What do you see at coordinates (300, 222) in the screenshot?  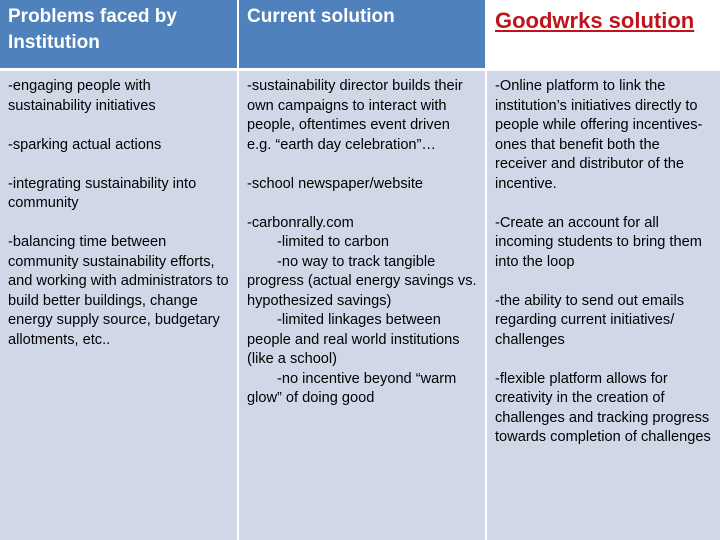 I see `current-item: -carbonrally.com` at bounding box center [300, 222].